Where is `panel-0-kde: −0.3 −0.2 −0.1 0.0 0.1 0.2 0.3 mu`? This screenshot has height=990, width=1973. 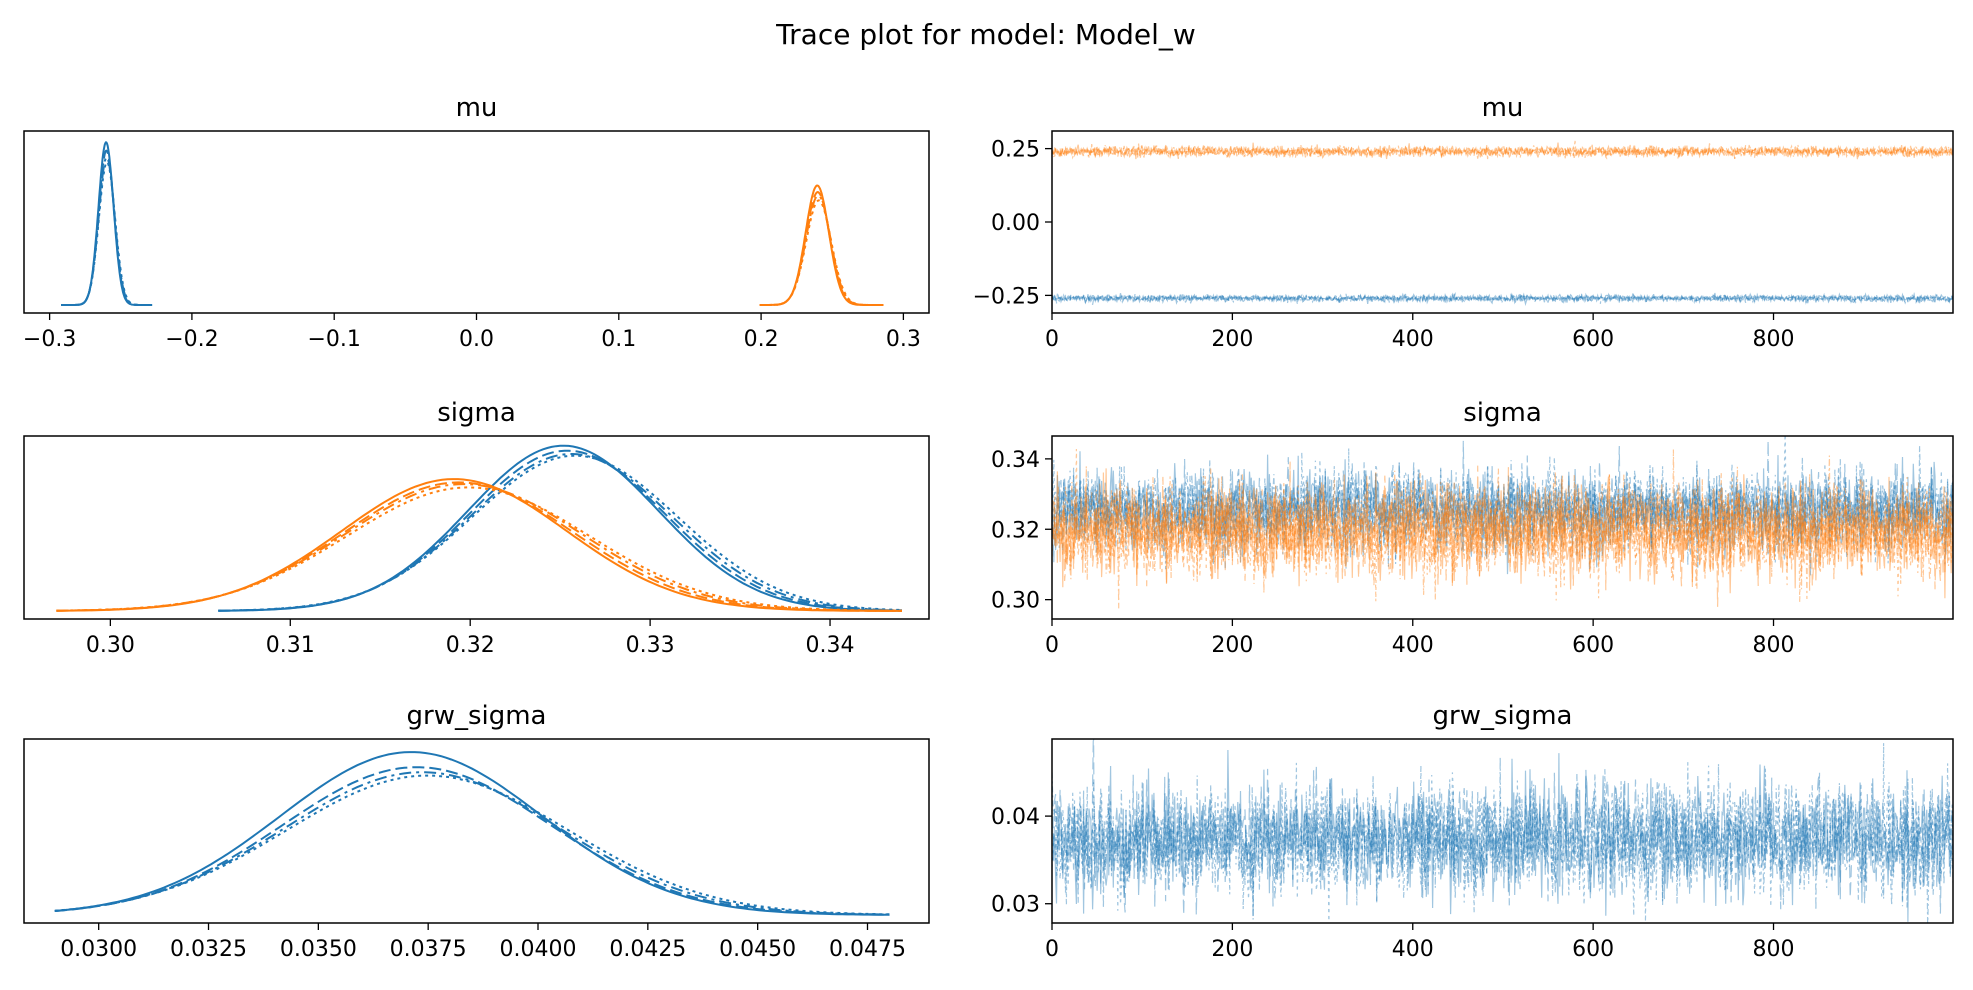
panel-0-kde: −0.3 −0.2 −0.1 0.0 0.1 0.2 0.3 mu is located at coordinates (476, 222).